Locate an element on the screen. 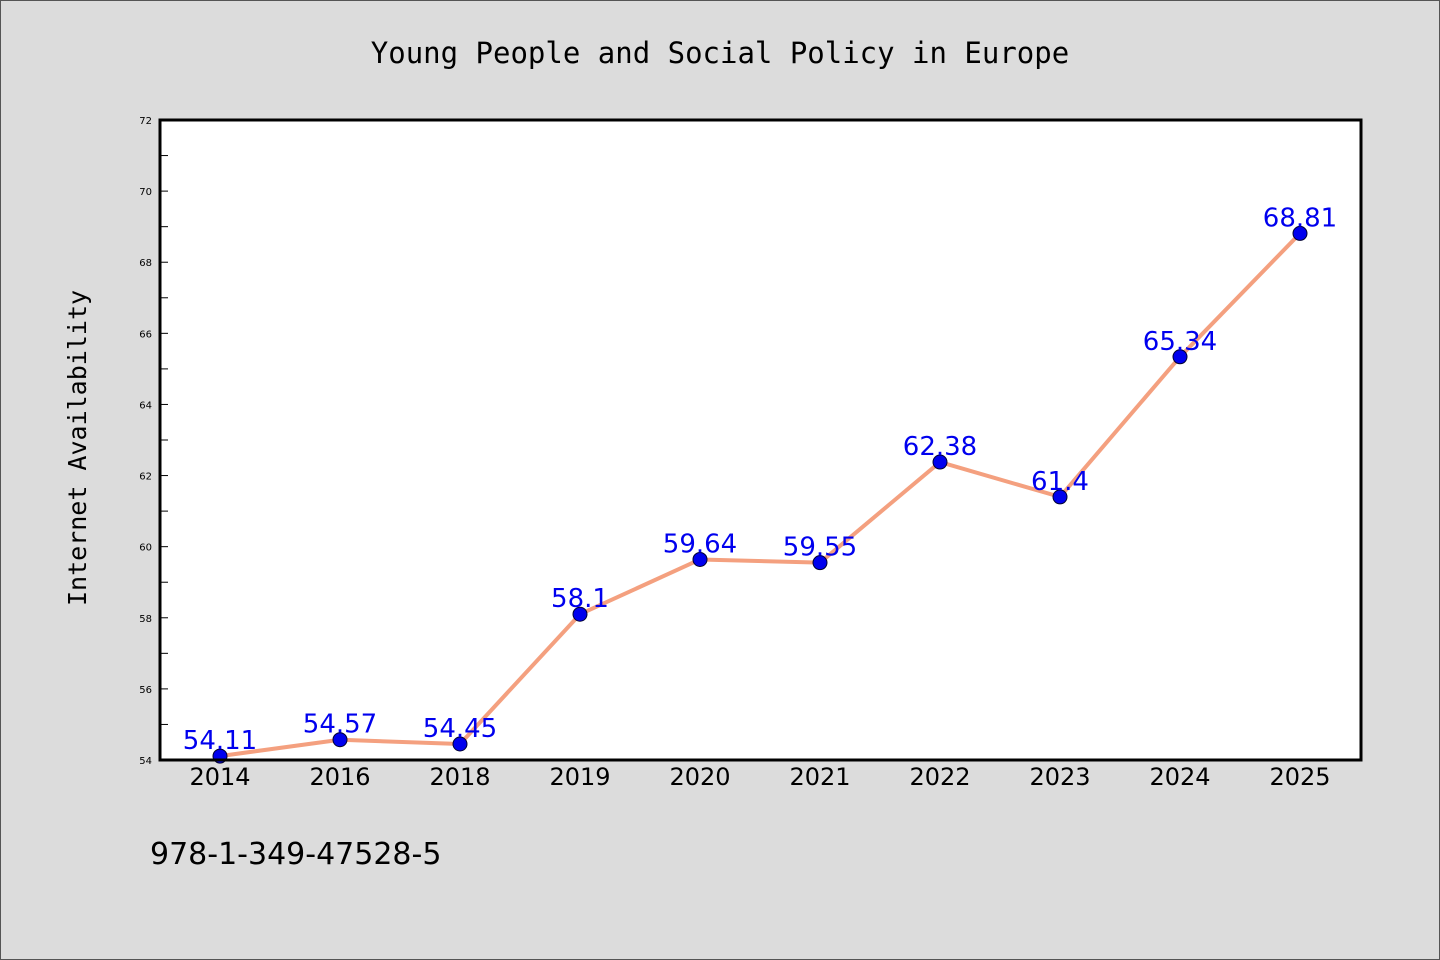 The image size is (1440, 960). x-tick-label: 2019 is located at coordinates (579, 777).